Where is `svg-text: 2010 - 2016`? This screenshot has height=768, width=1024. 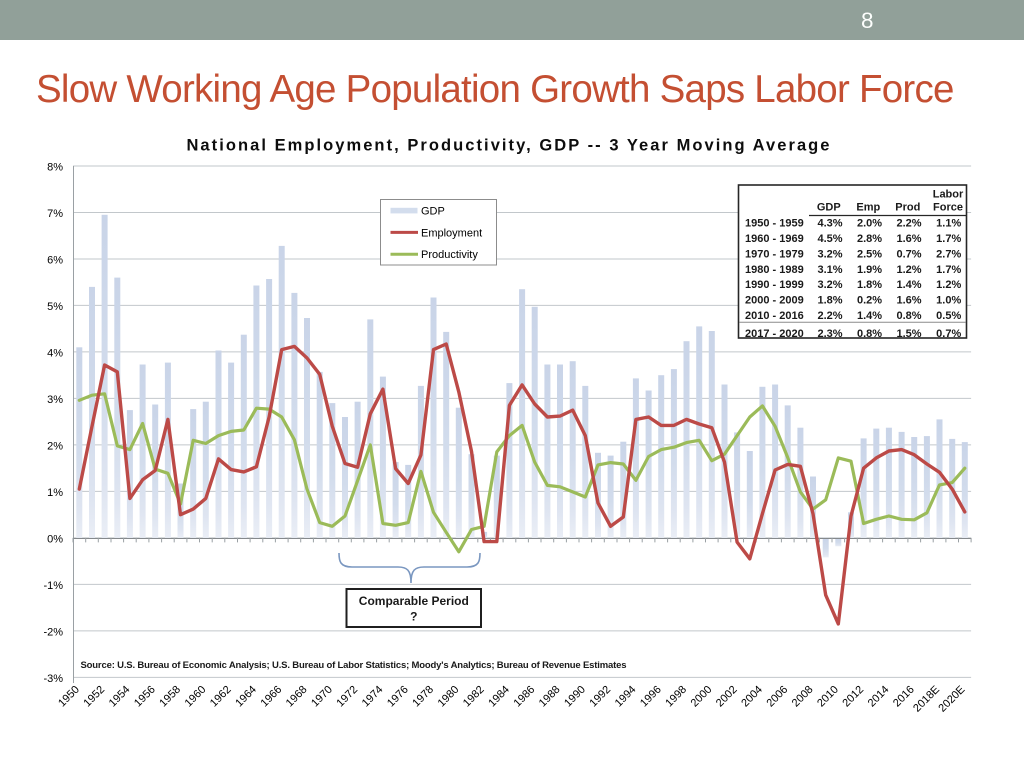
svg-text: 2010 - 2016 is located at coordinates (774, 316).